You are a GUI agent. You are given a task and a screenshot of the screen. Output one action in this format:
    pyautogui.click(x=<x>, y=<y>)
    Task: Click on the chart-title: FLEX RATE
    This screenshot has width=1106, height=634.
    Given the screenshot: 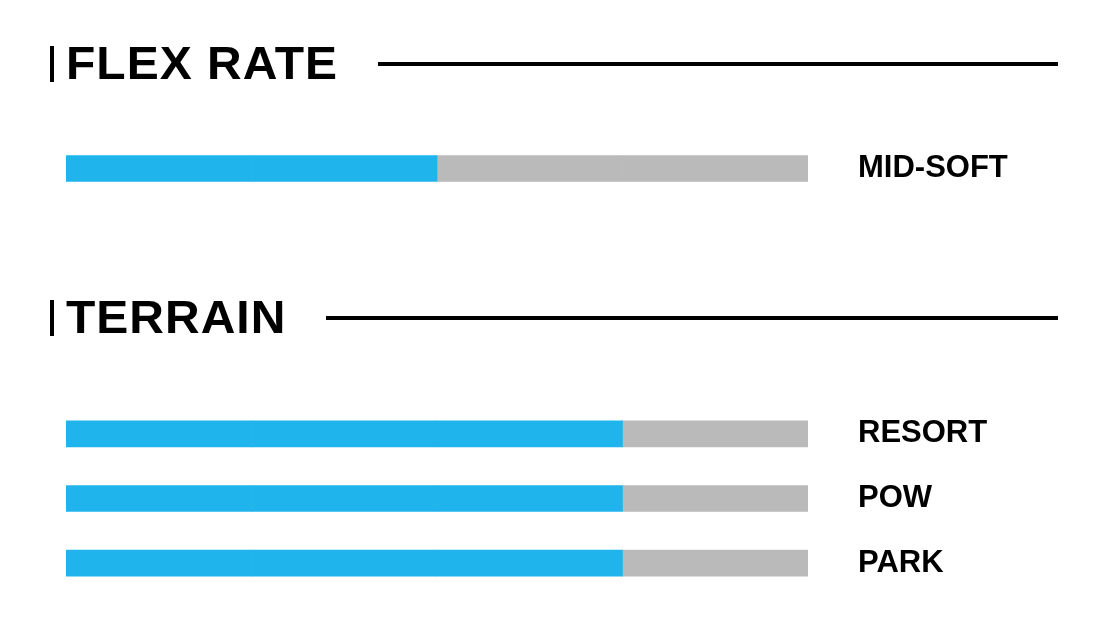 What is the action you would take?
    pyautogui.click(x=202, y=63)
    